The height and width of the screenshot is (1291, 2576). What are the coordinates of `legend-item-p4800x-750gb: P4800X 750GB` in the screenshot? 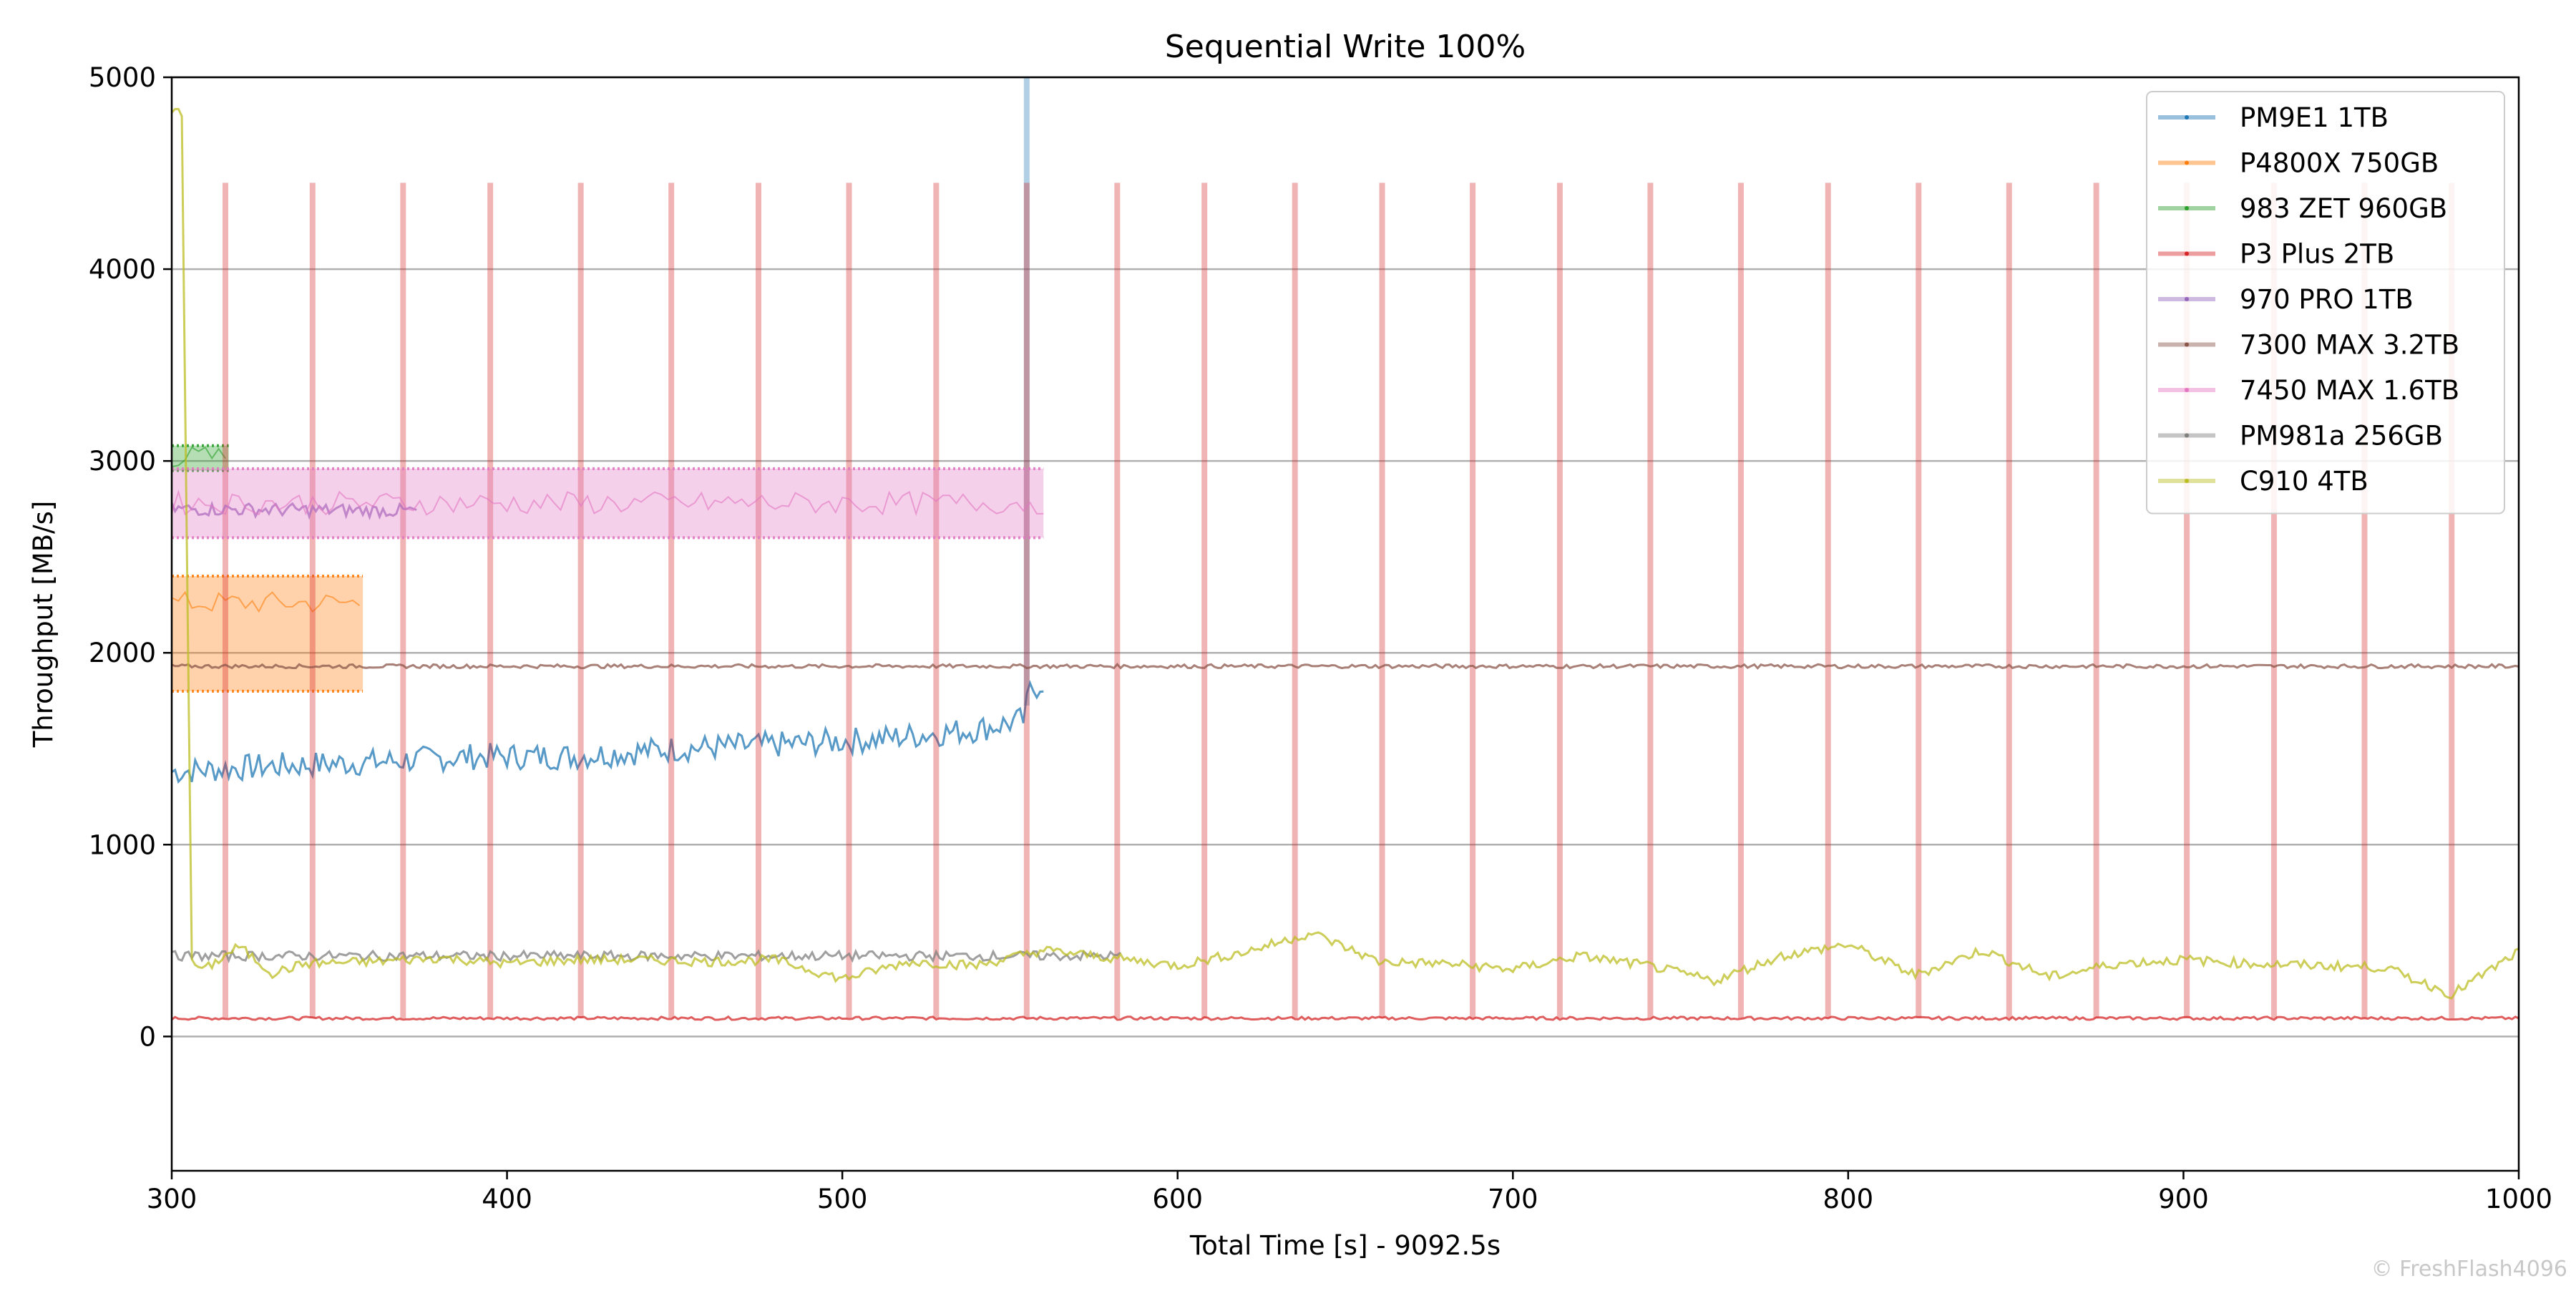 It's located at (2298, 163).